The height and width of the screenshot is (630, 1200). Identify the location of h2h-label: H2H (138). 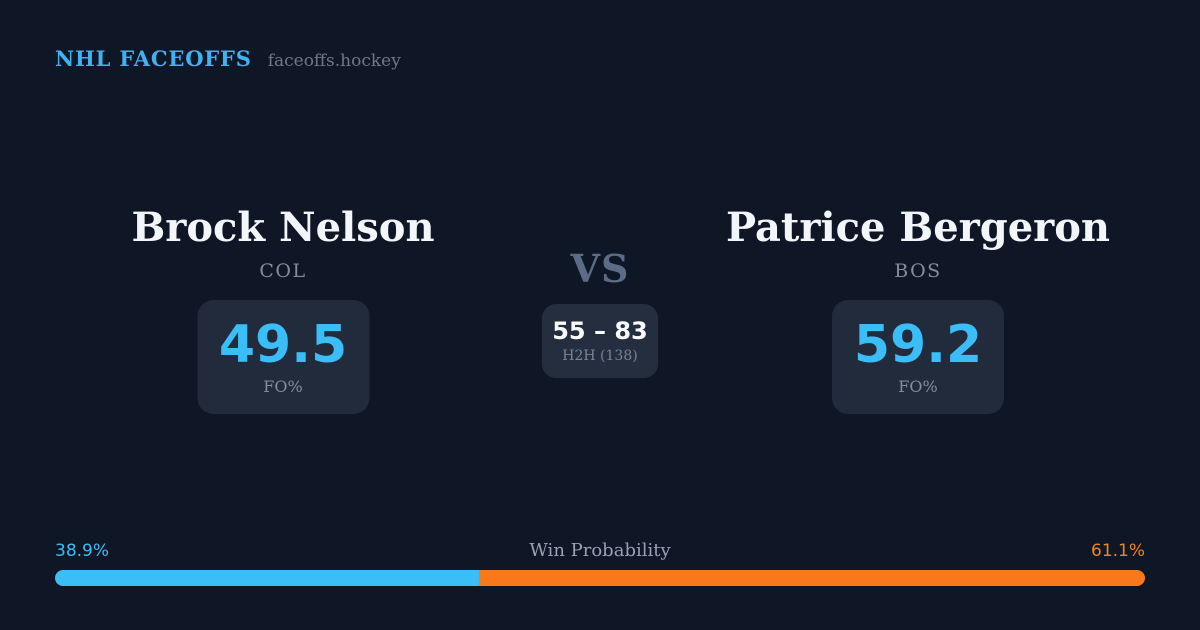
(600, 355).